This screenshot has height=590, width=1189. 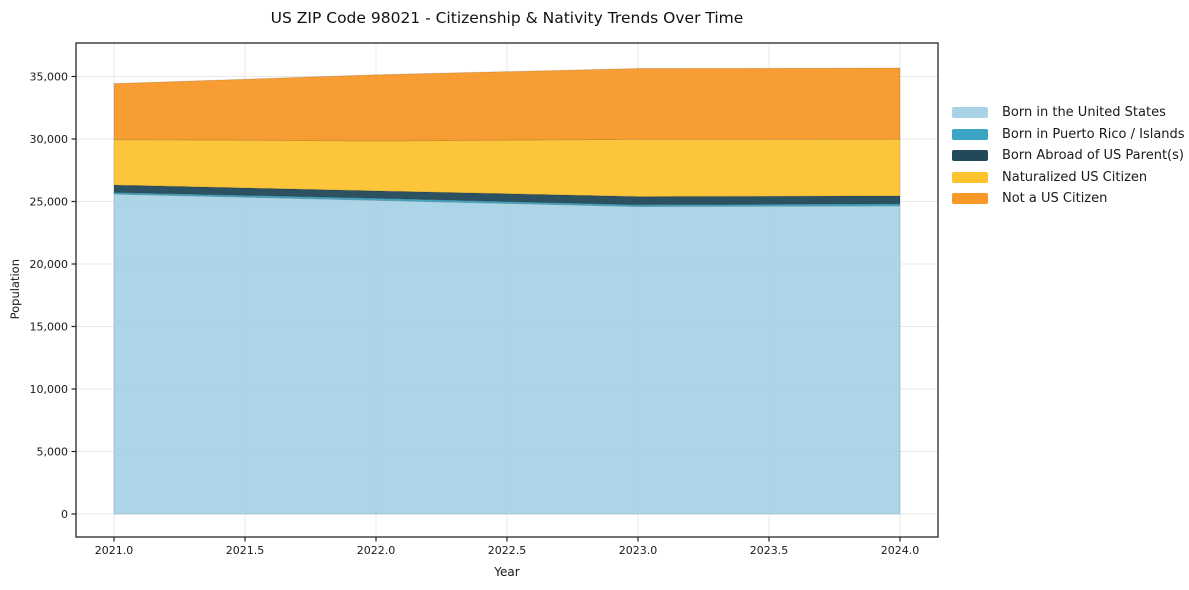 What do you see at coordinates (49, 389) in the screenshot?
I see `y-tick-label: 10,000` at bounding box center [49, 389].